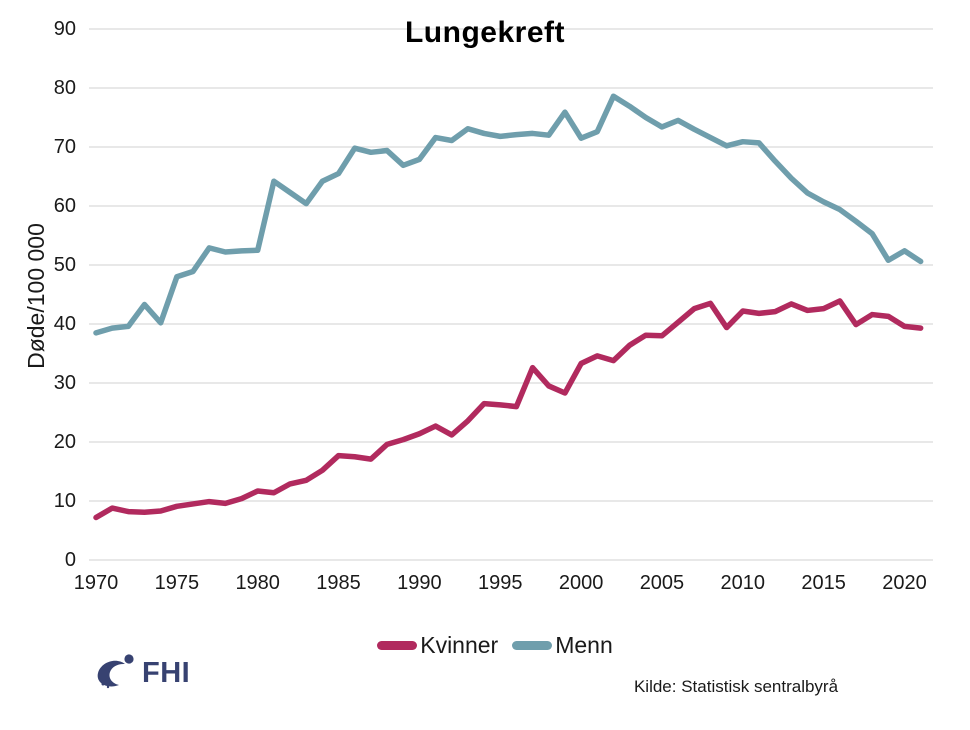  What do you see at coordinates (459, 645) in the screenshot?
I see `legend-label: Kvinner` at bounding box center [459, 645].